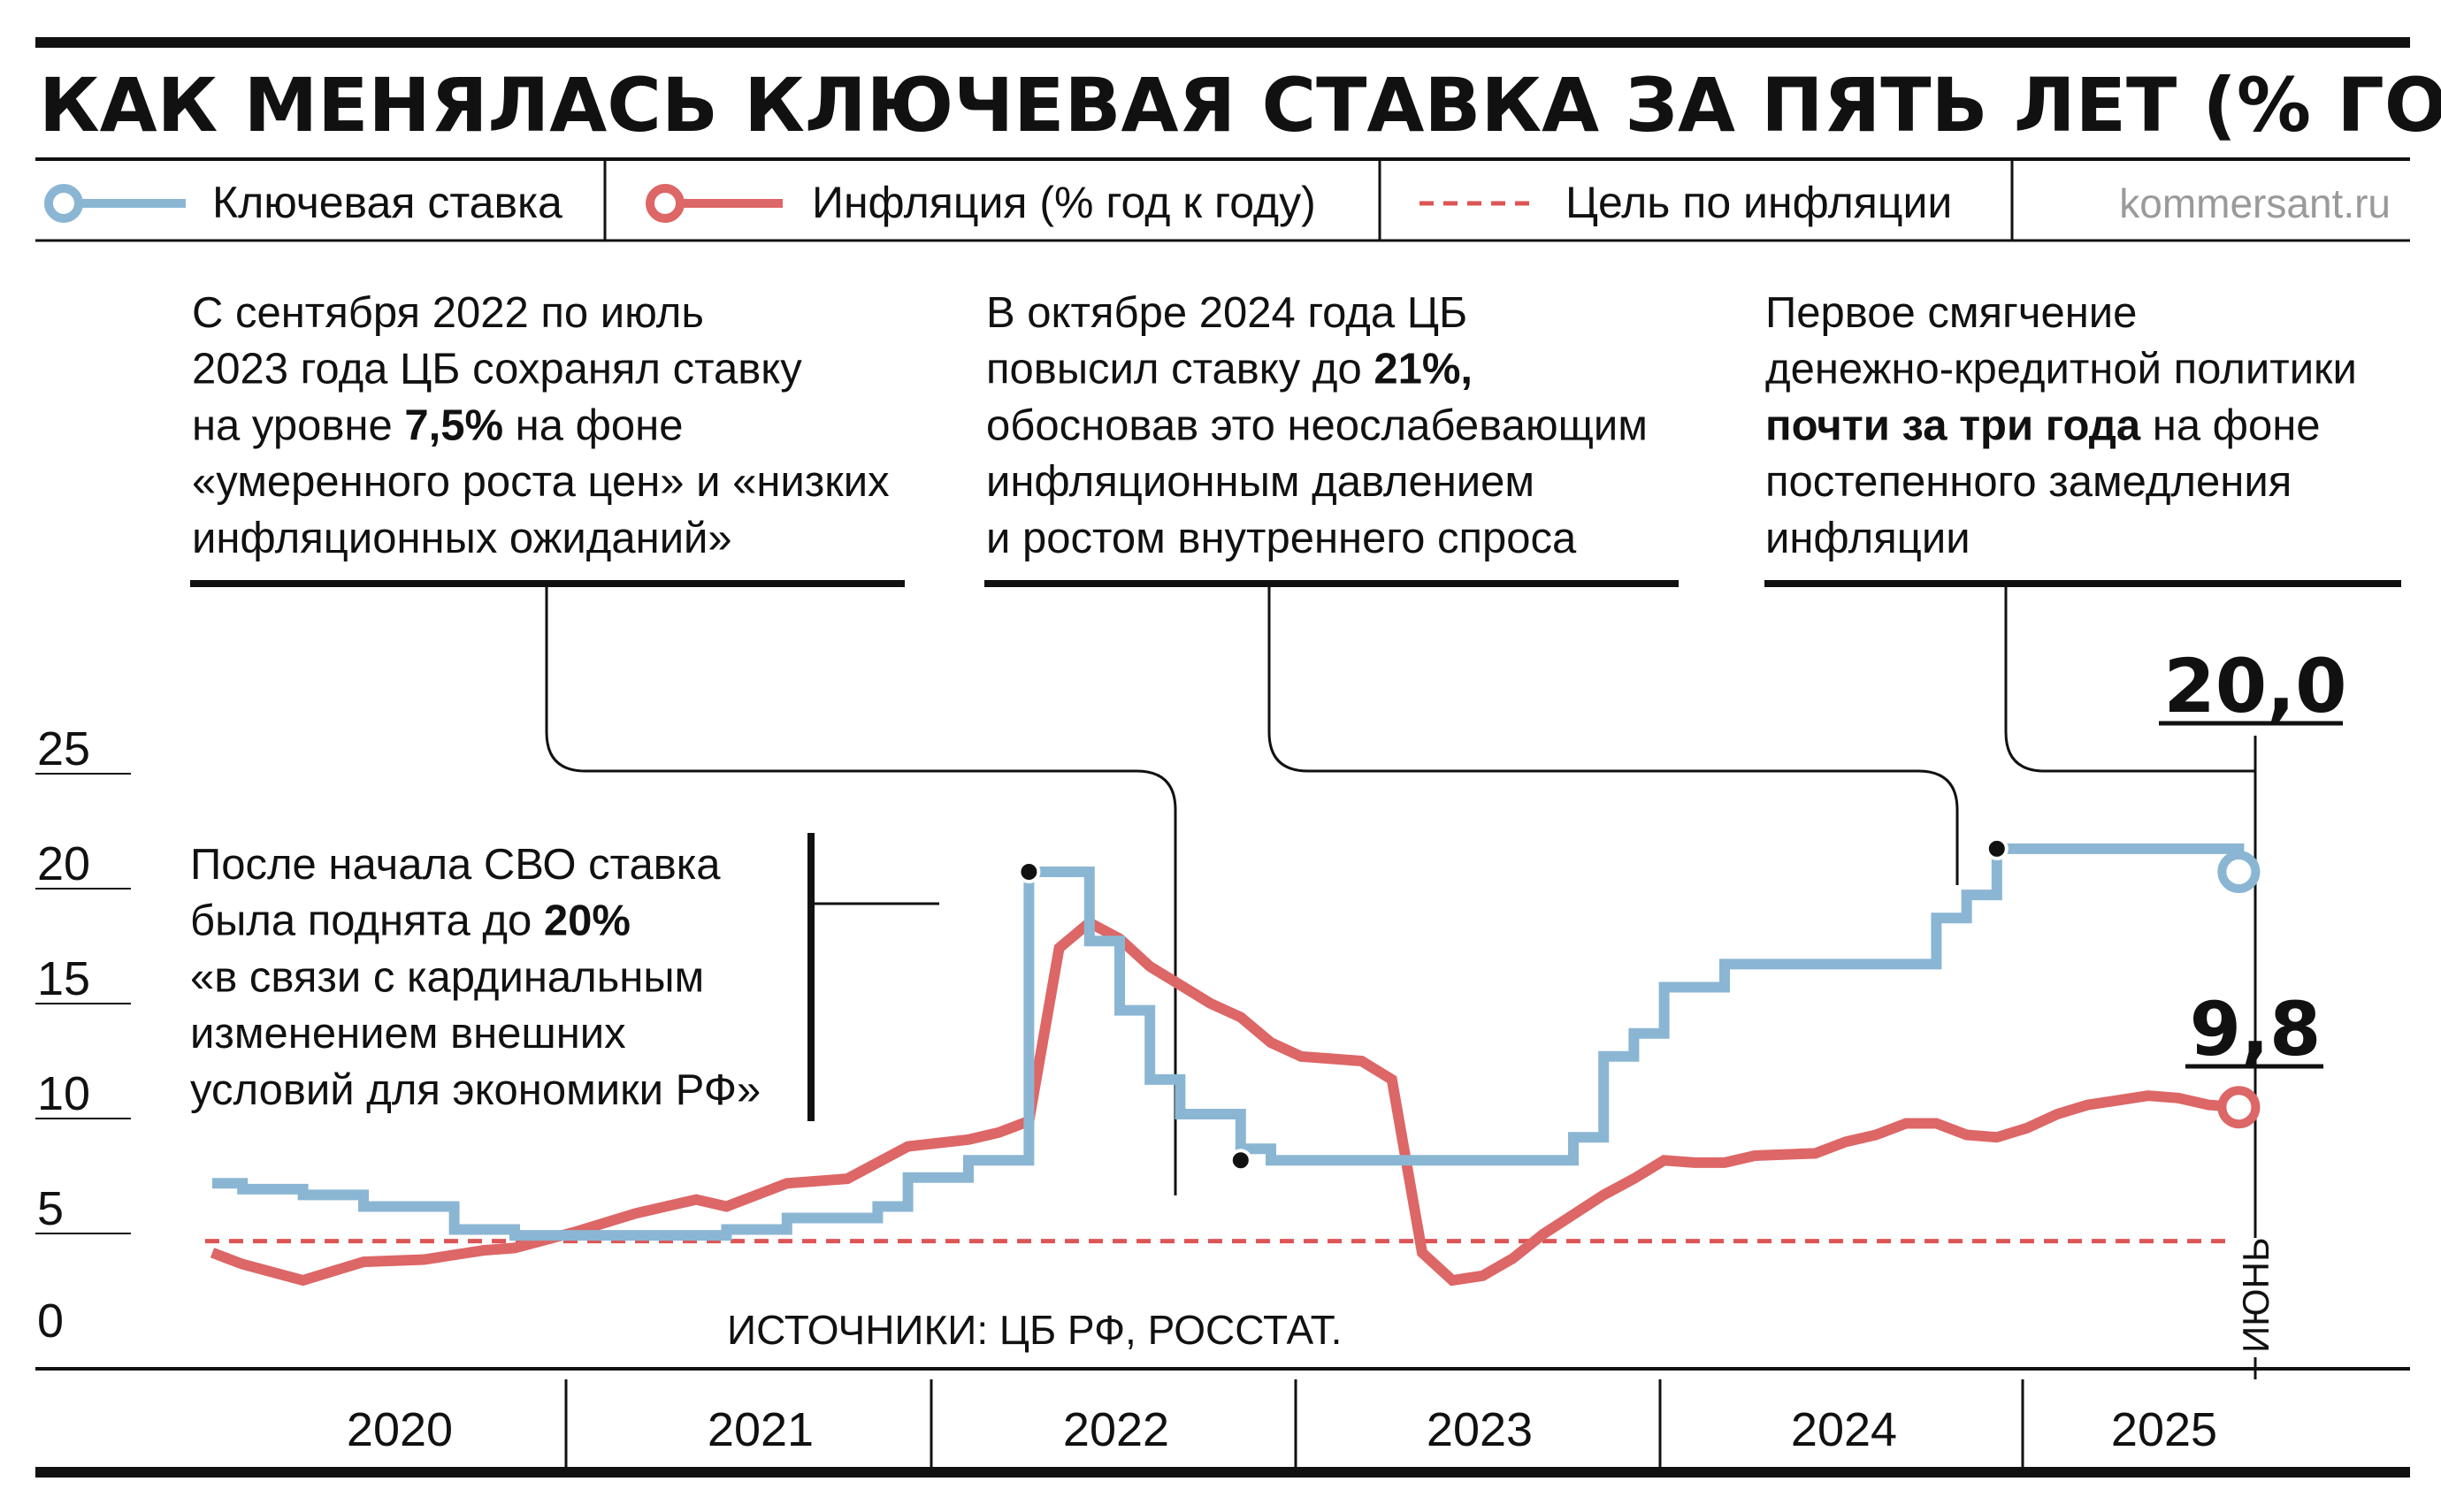 Image resolution: width=2441 pixels, height=1512 pixels. I want to click on y-tick-label: 10, so click(64, 1093).